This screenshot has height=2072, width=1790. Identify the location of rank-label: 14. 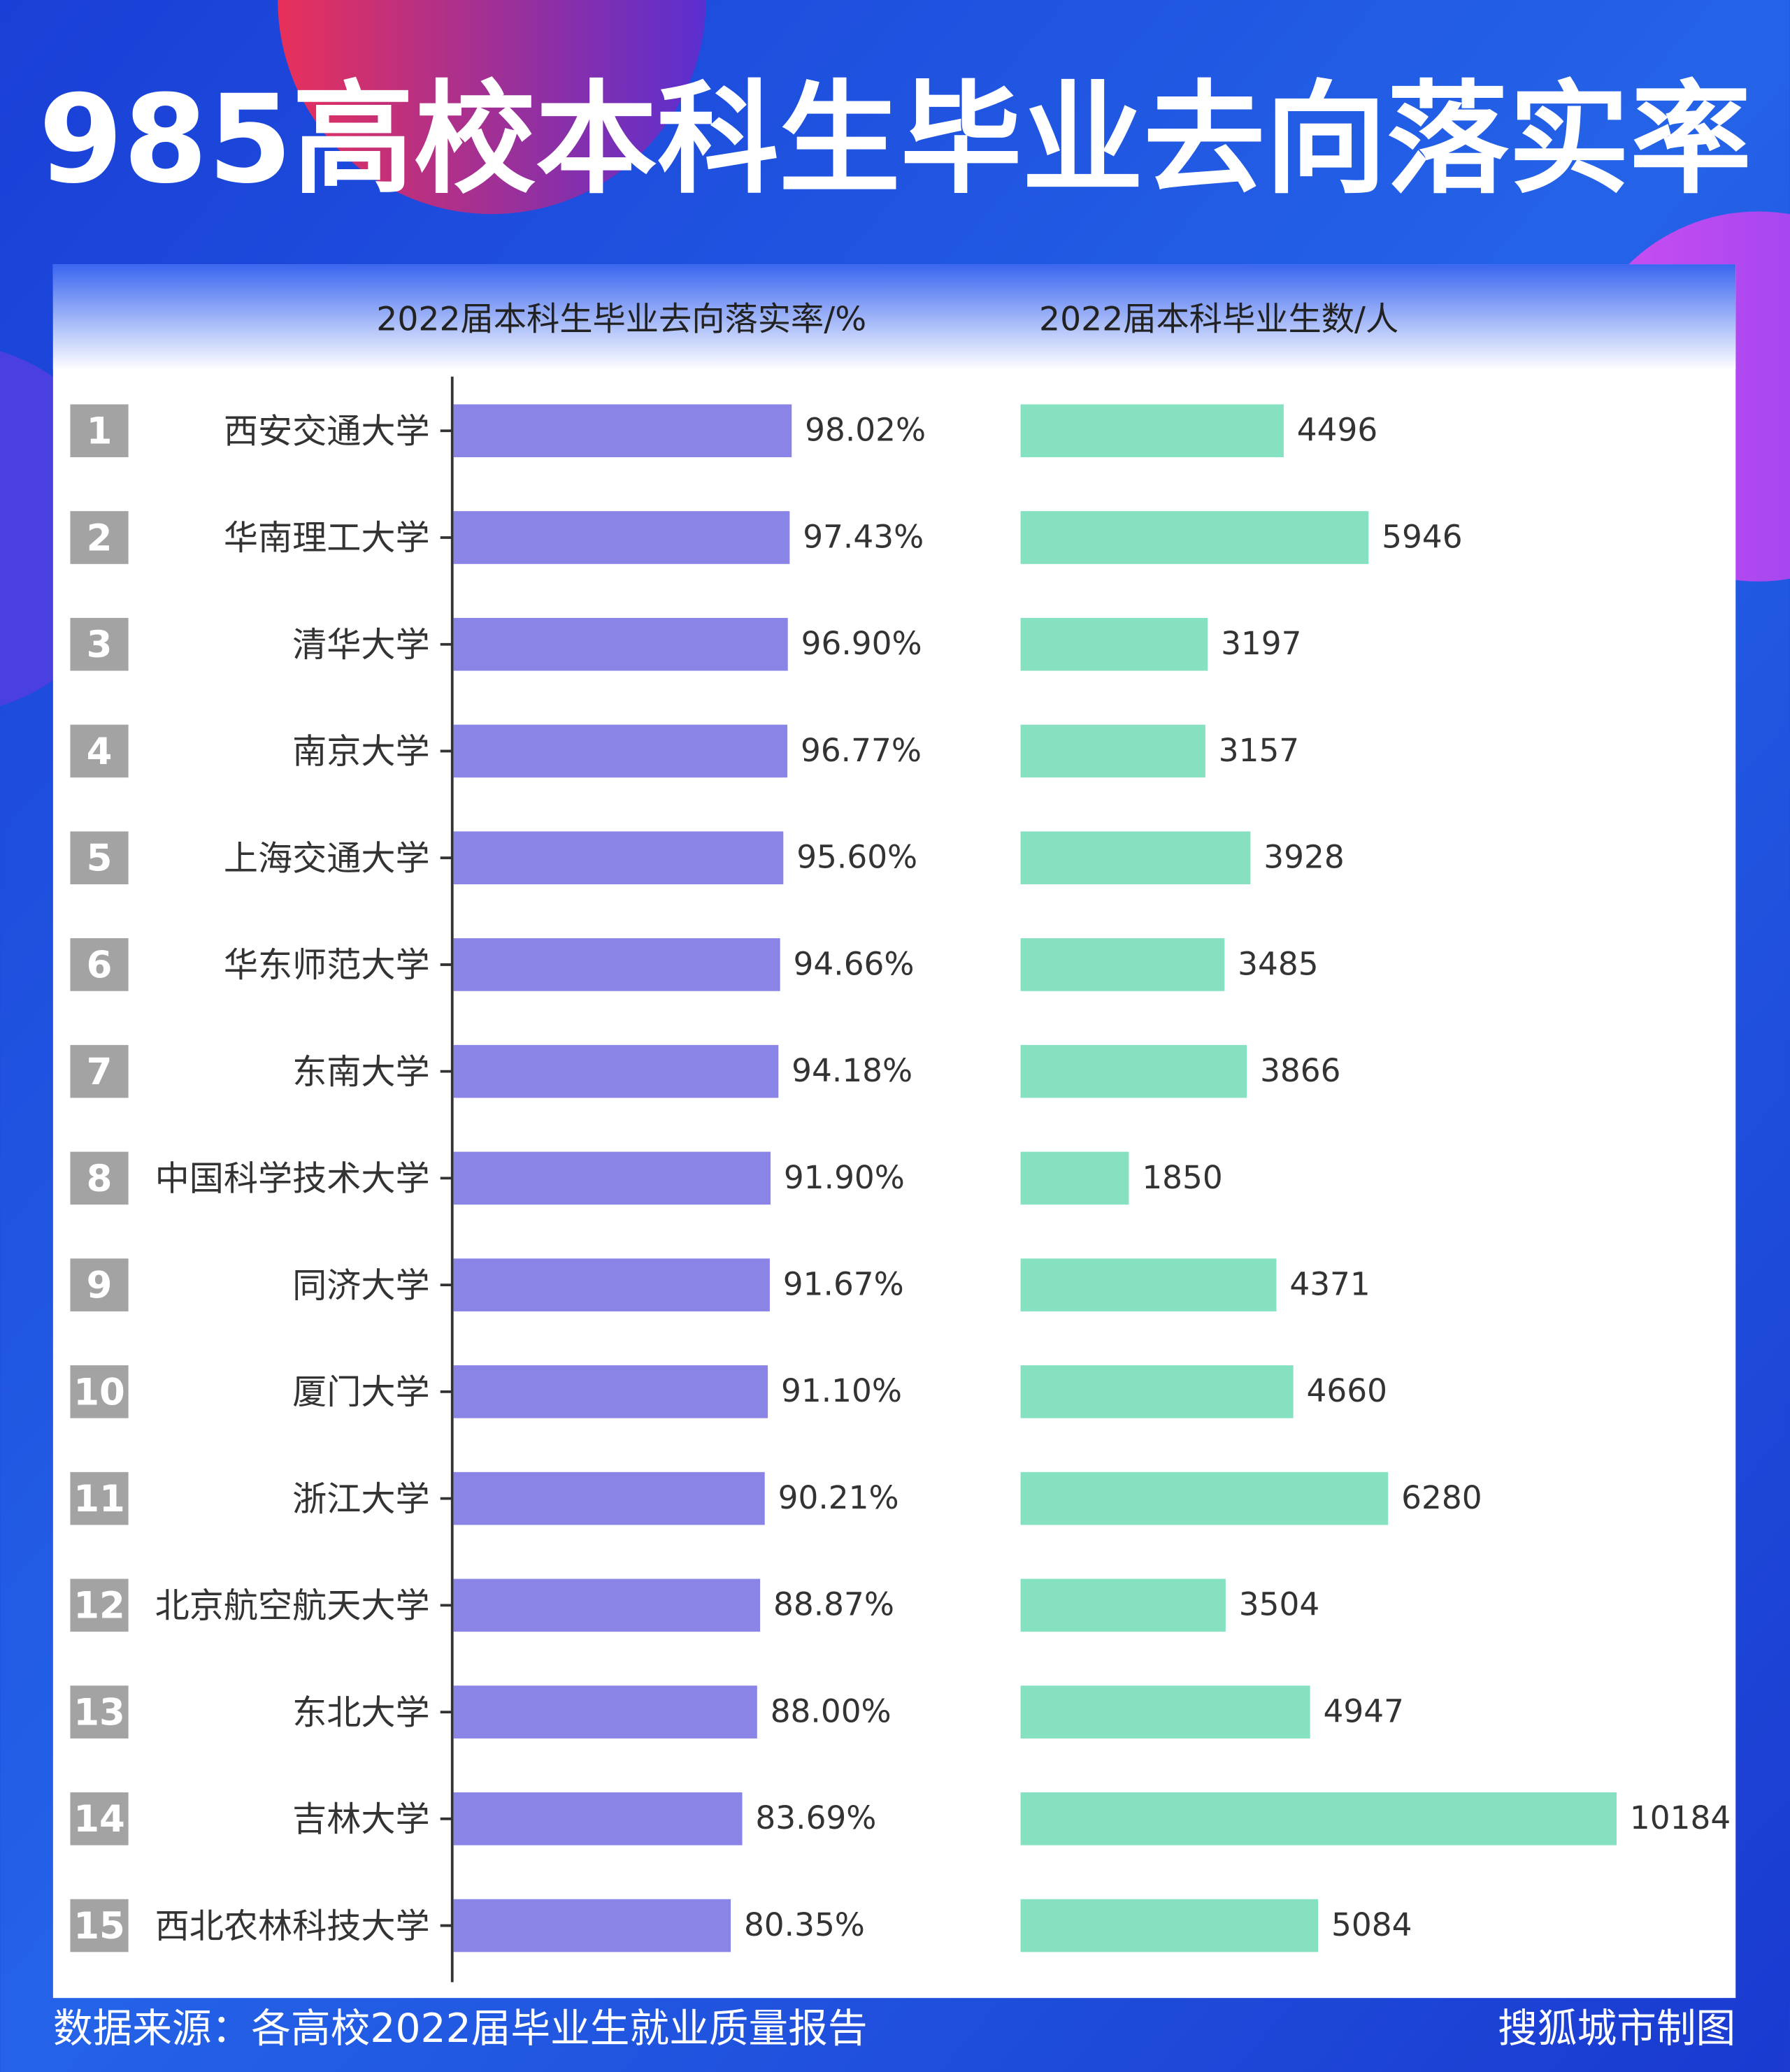
(99, 1819).